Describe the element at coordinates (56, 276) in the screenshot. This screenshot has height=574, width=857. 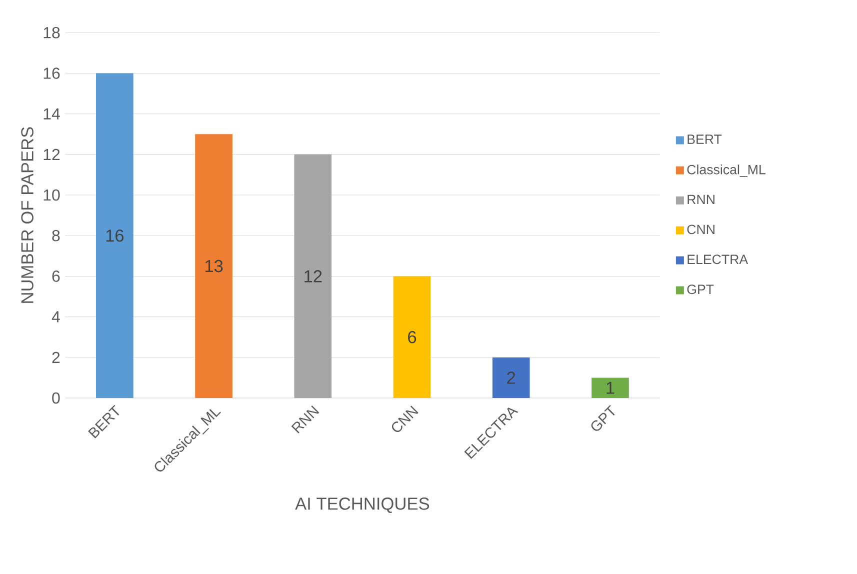
I see `y-tick-label: 6` at that location.